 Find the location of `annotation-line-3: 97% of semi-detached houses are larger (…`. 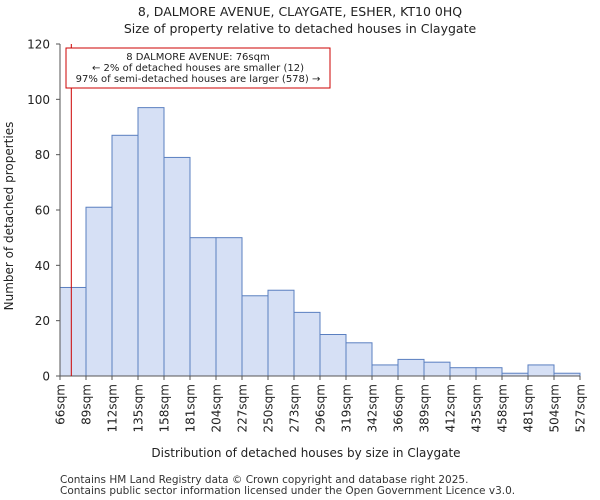

annotation-line-3: 97% of semi-detached houses are larger (… is located at coordinates (198, 79).